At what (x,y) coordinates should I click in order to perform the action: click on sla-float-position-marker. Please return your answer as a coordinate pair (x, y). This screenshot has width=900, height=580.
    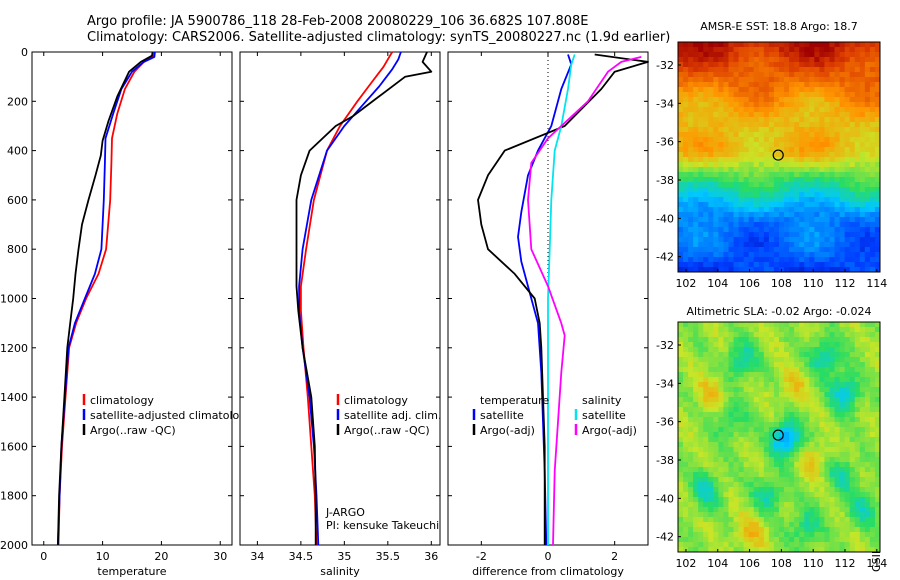
    Looking at the image, I should click on (778, 435).